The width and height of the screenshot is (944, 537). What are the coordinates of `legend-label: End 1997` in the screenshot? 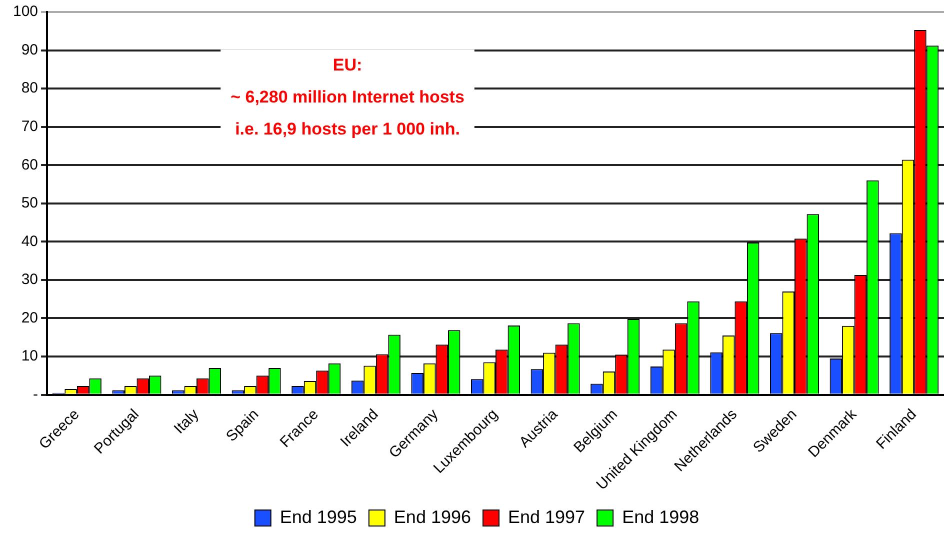 It's located at (547, 516).